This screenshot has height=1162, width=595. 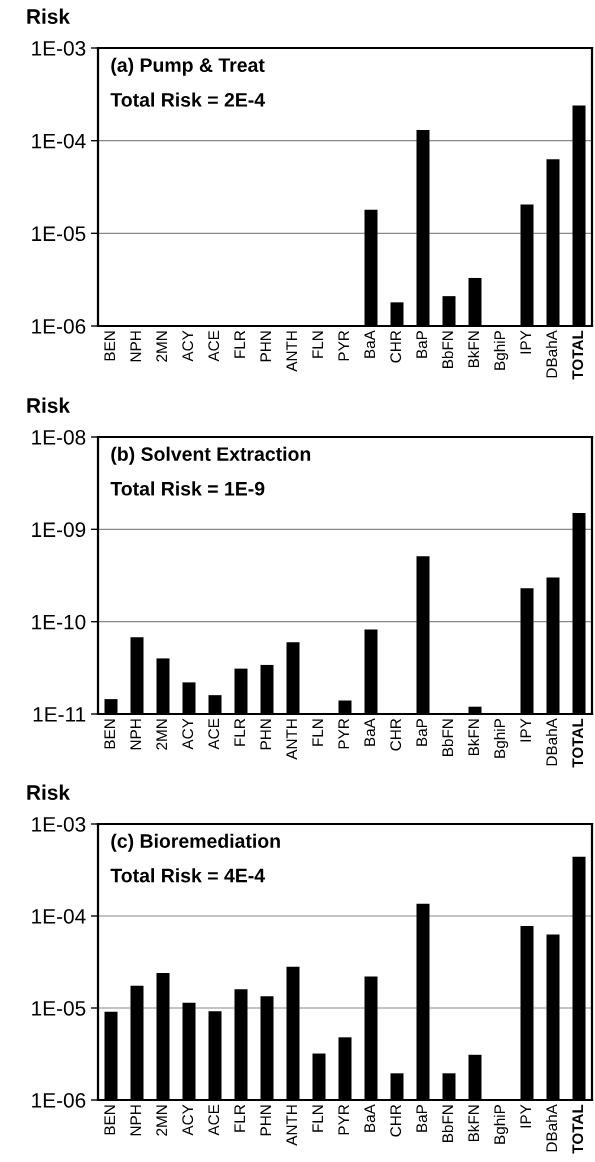 What do you see at coordinates (195, 842) in the screenshot?
I see `chart-title: (c) Bioremediation` at bounding box center [195, 842].